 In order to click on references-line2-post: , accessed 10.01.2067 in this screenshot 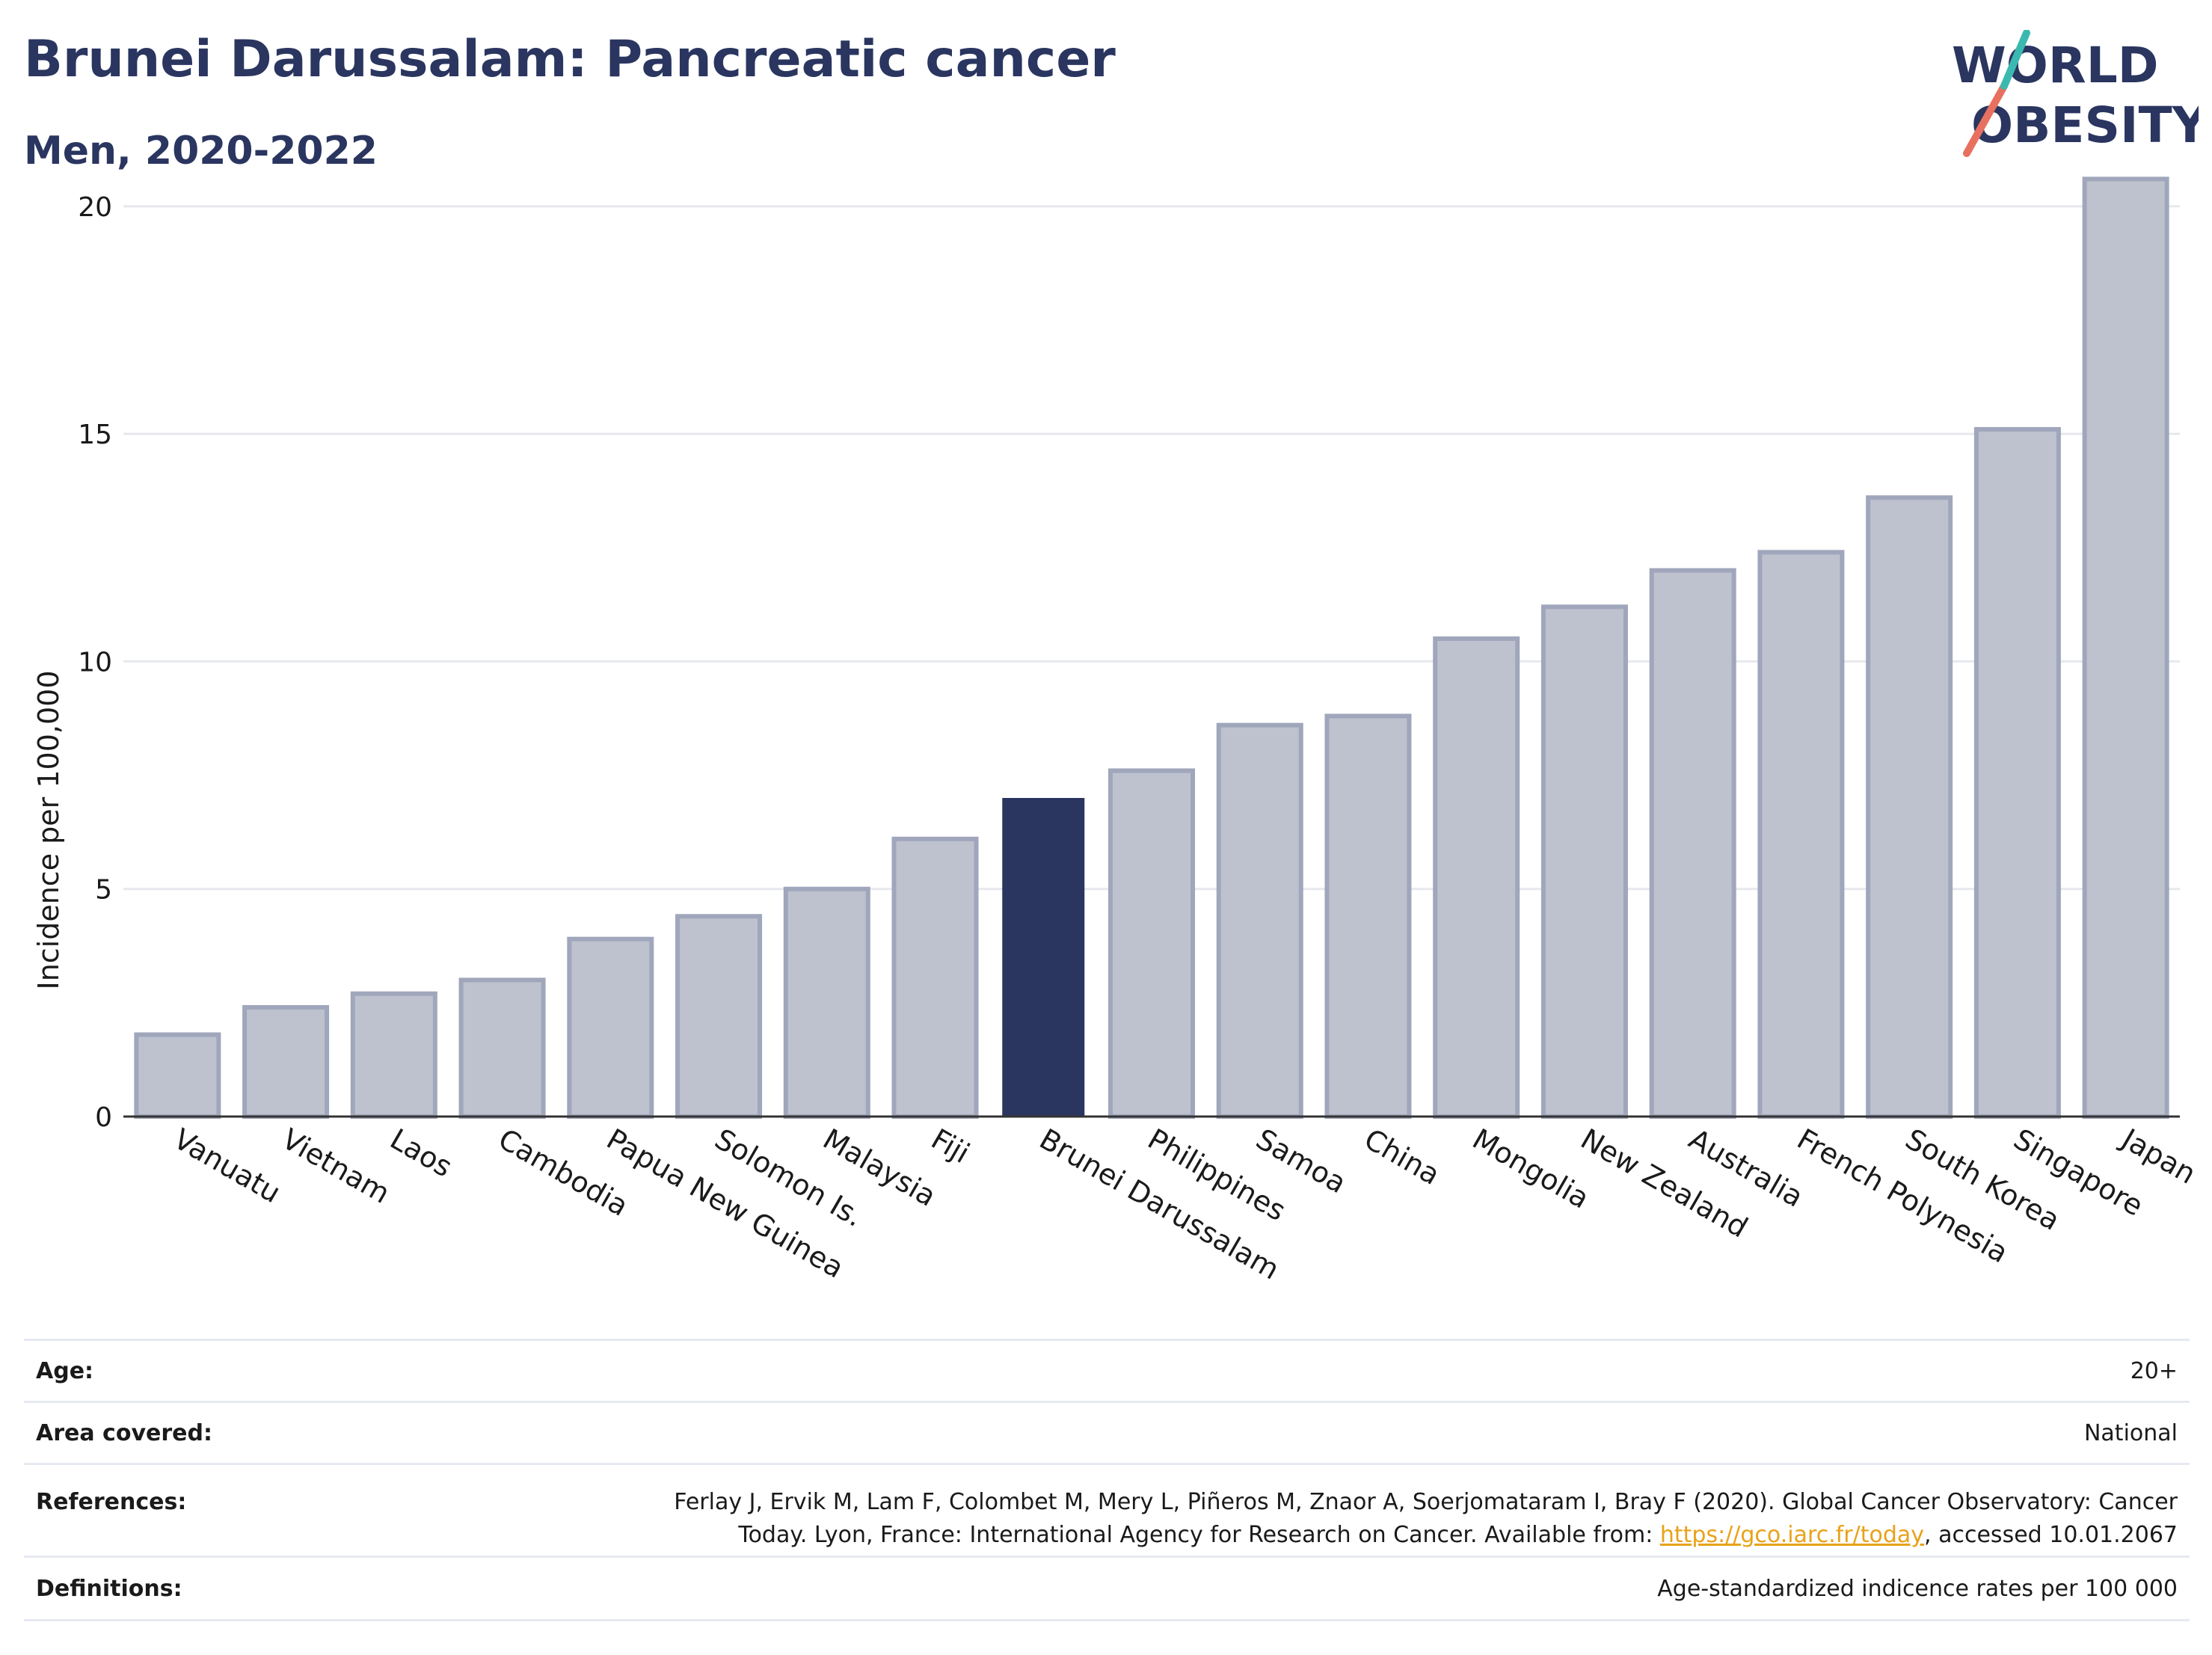, I will do `click(2051, 1535)`.